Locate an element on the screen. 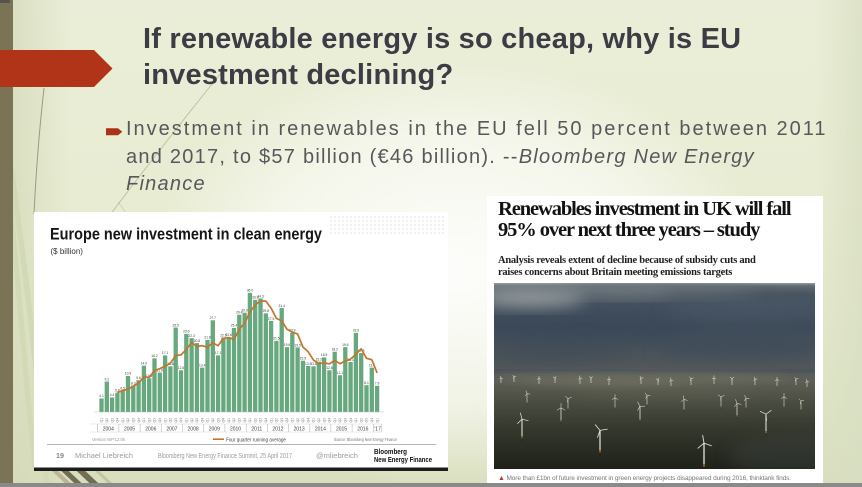 The width and height of the screenshot is (862, 487). svg-text: 2012 is located at coordinates (277, 429).